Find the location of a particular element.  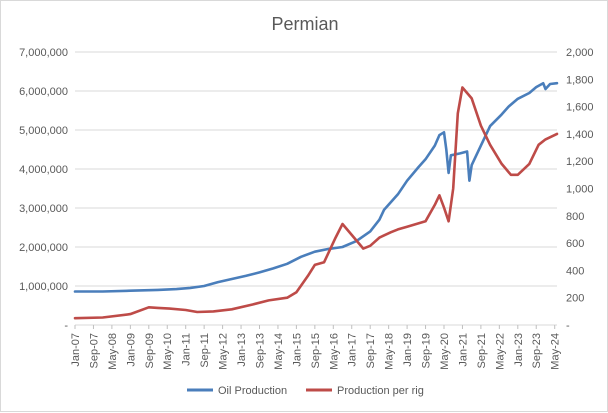

x-tick-label: Jan-07 is located at coordinates (76, 350).